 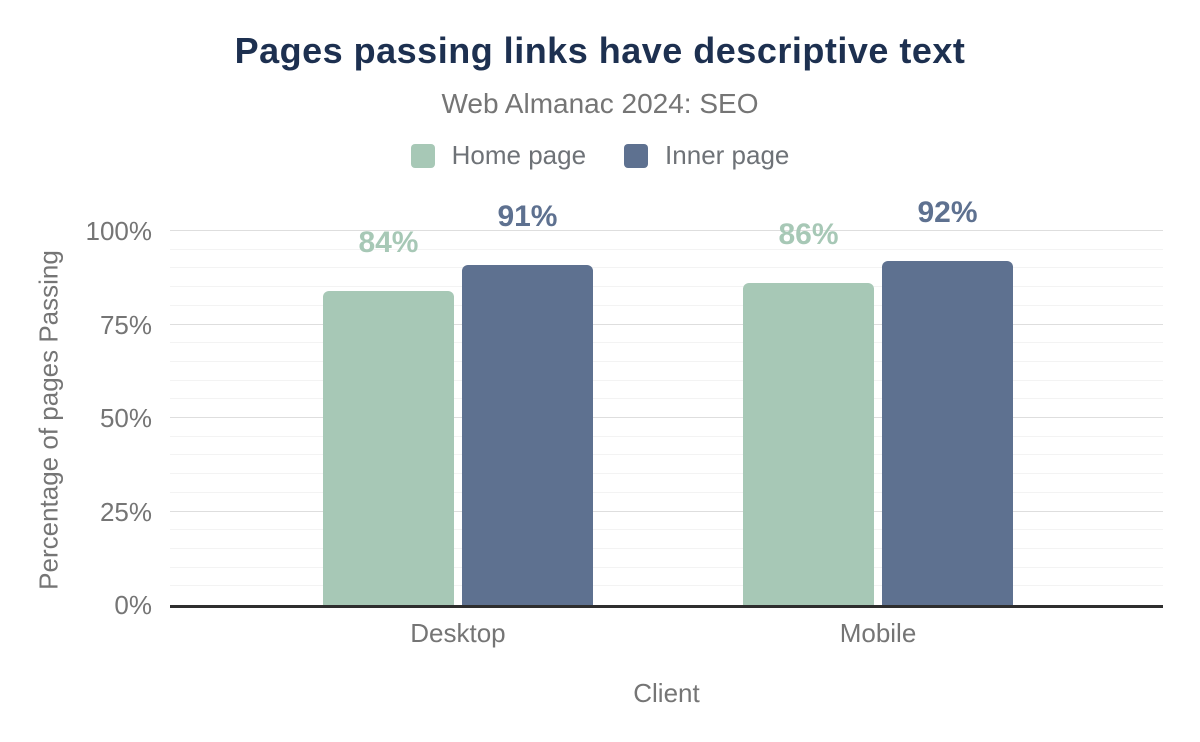 What do you see at coordinates (600, 103) in the screenshot?
I see `chart-subtitle: Web Almanac 2024: SEO` at bounding box center [600, 103].